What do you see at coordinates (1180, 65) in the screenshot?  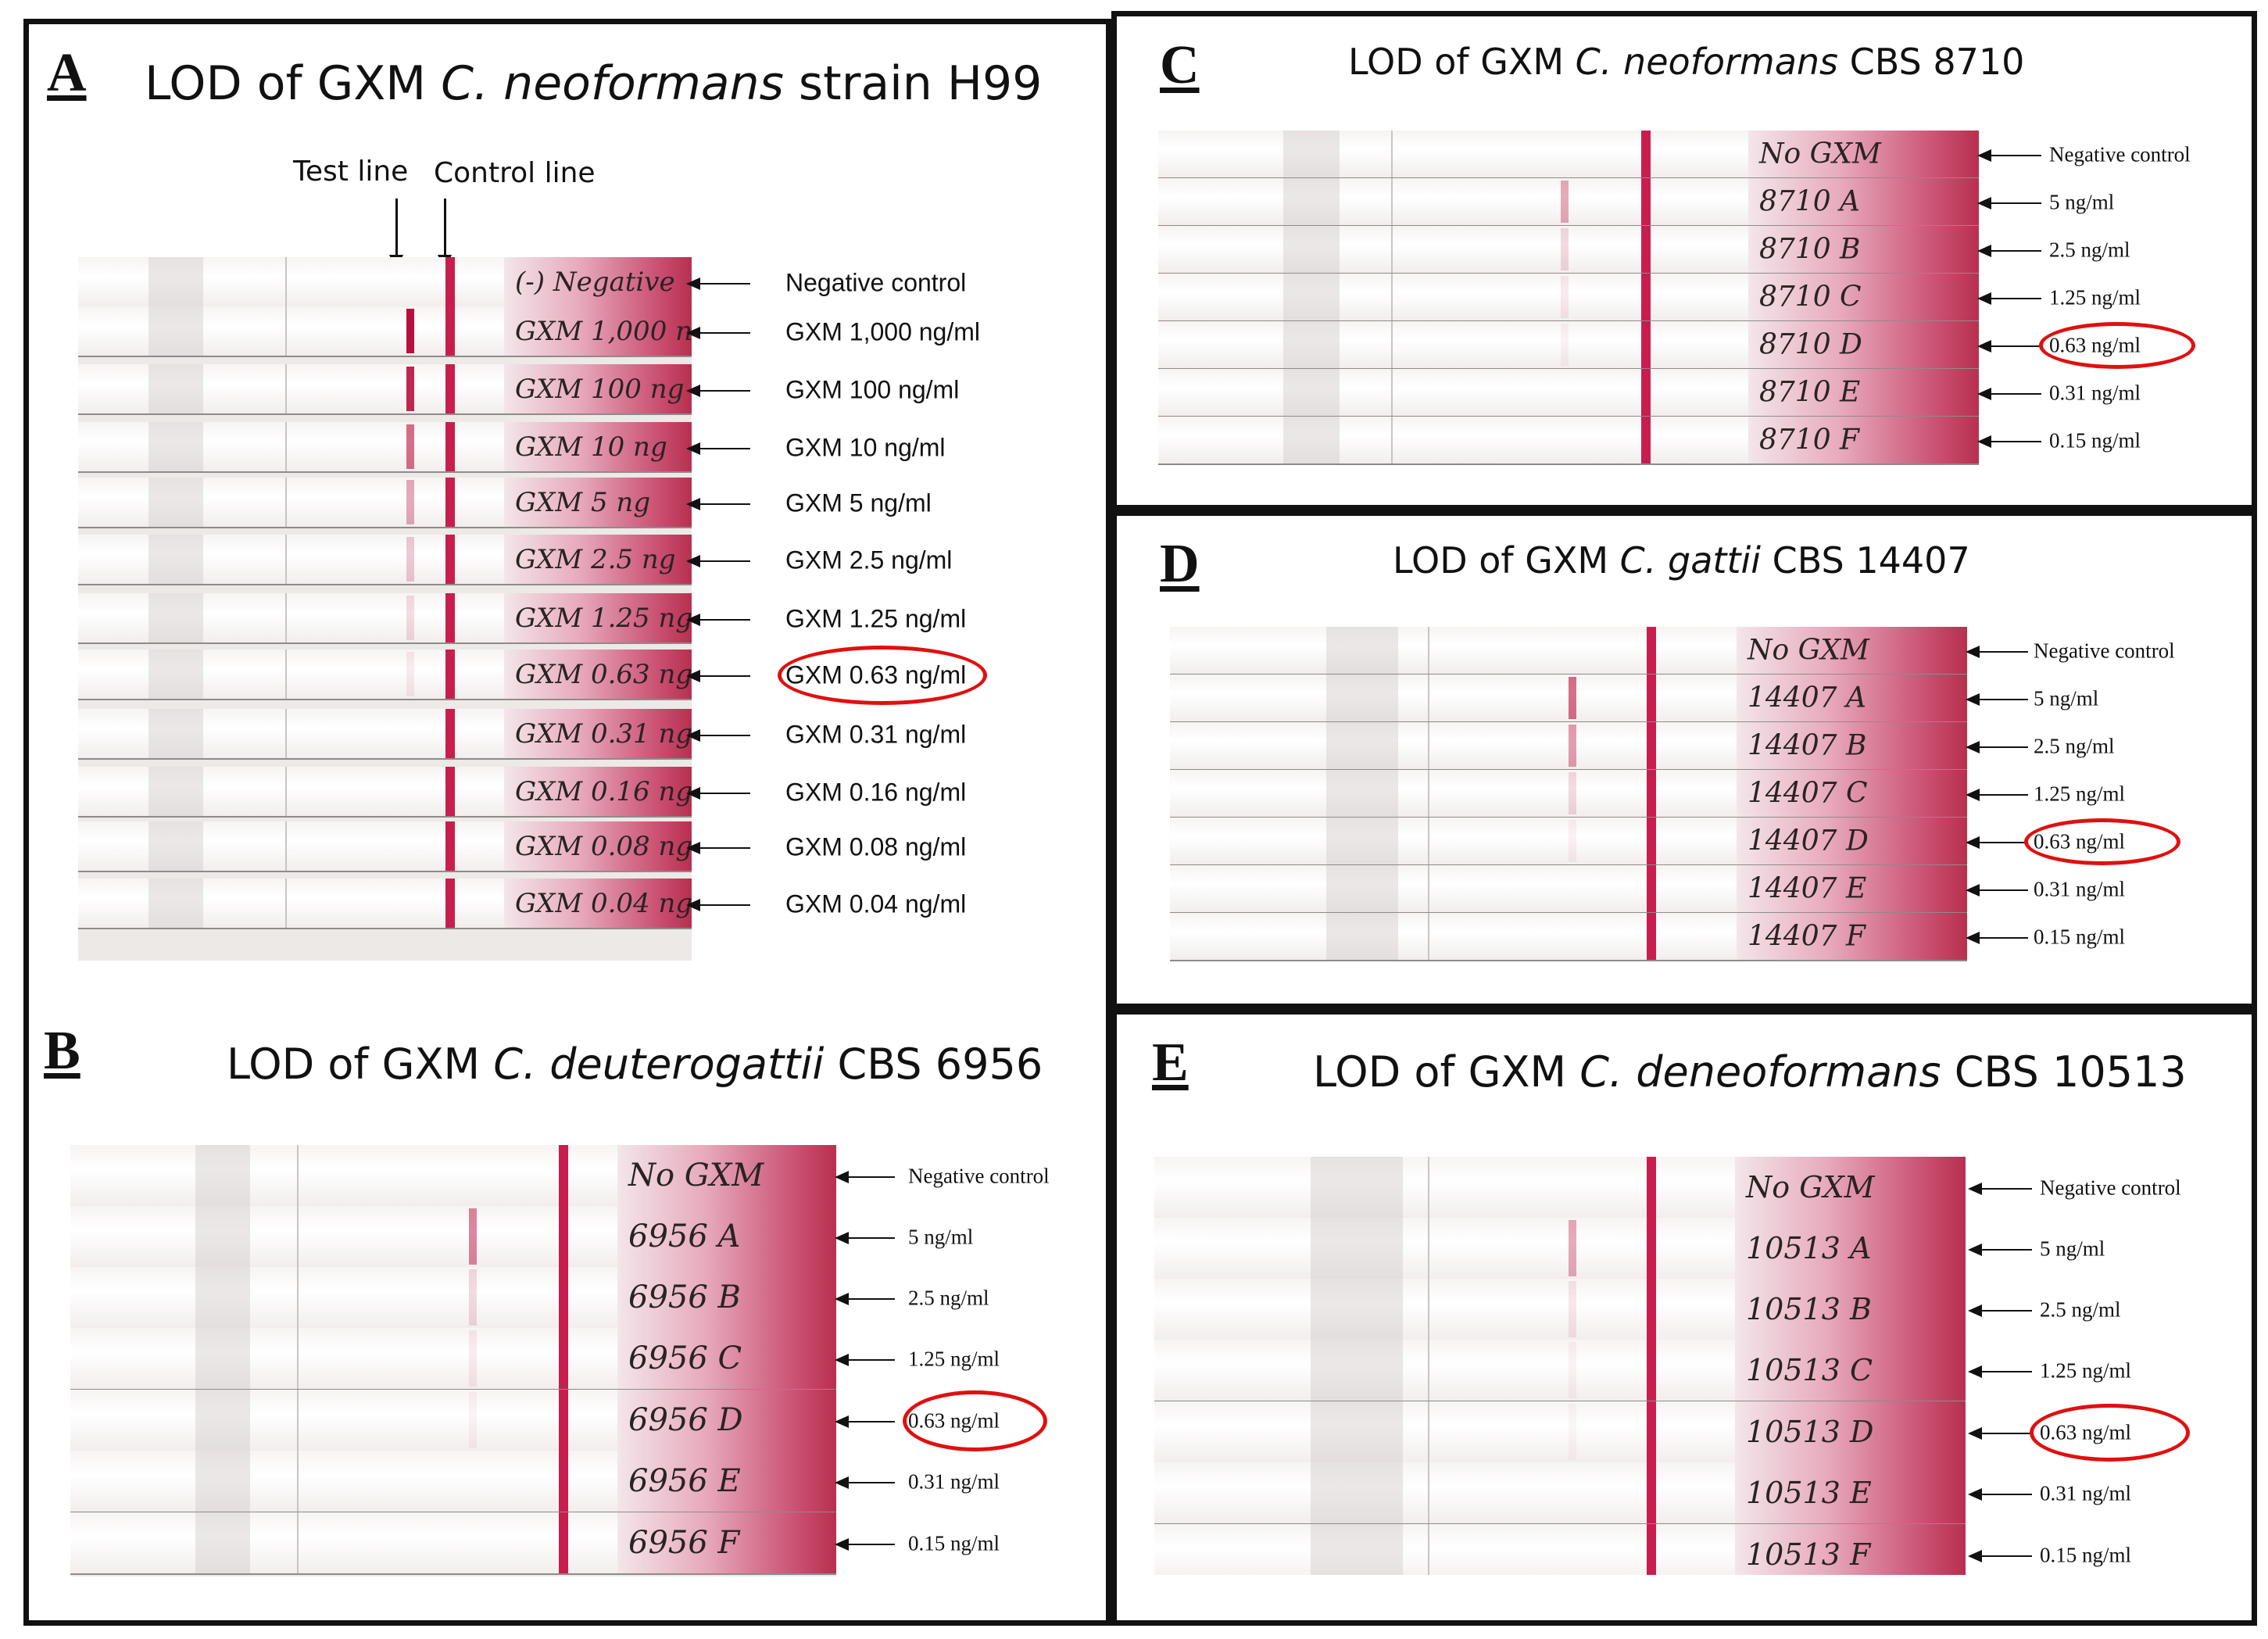 I see `panel-letter: C` at bounding box center [1180, 65].